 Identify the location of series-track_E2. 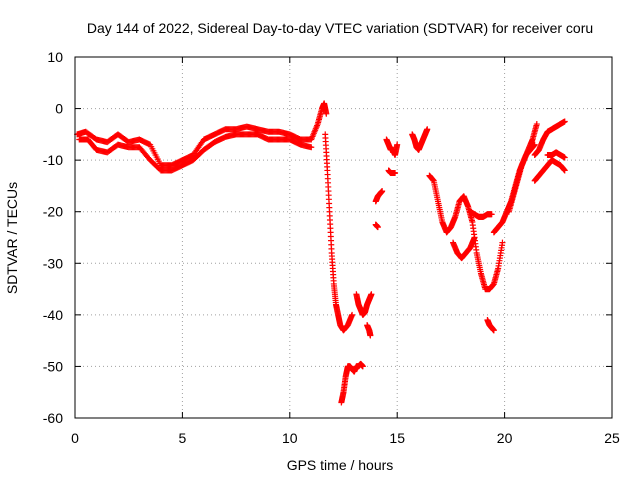
(376, 226).